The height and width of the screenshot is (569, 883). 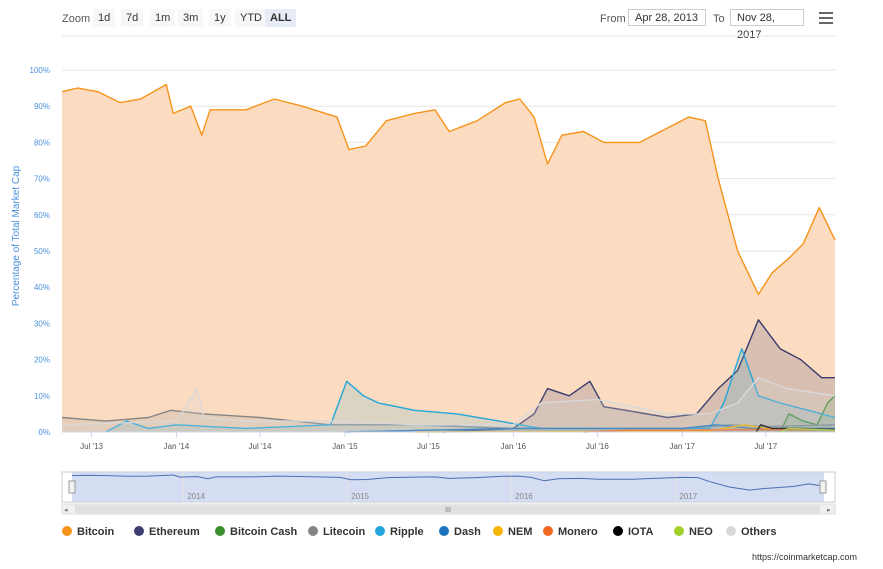 What do you see at coordinates (163, 18) in the screenshot?
I see `zoom-1m-button: 1m` at bounding box center [163, 18].